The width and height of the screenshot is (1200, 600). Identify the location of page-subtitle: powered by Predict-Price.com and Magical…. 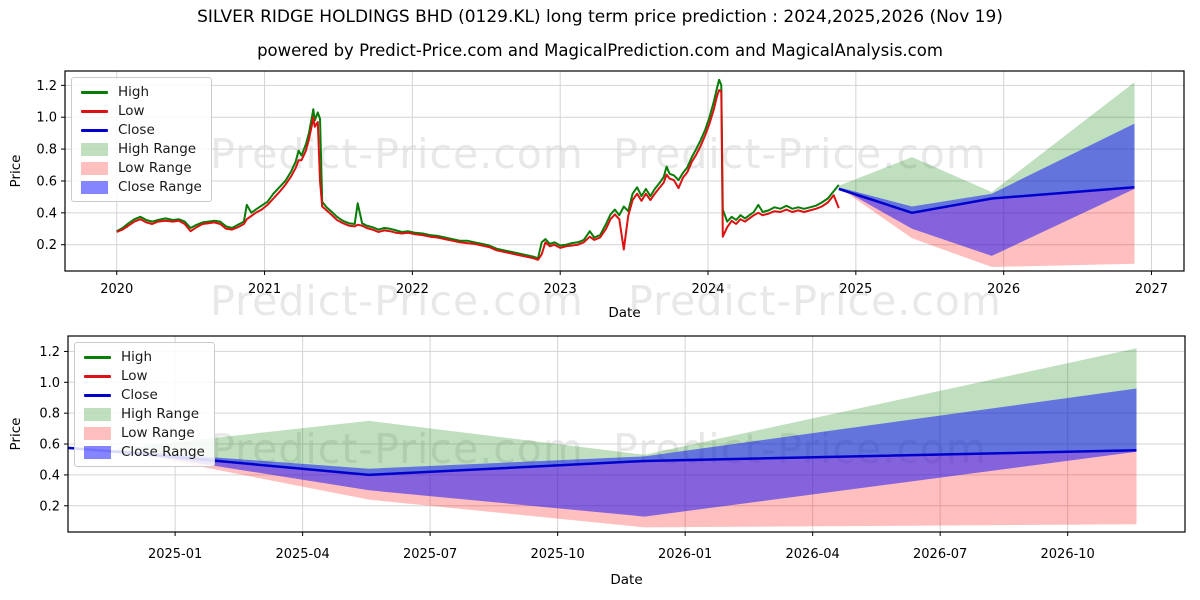
(600, 50).